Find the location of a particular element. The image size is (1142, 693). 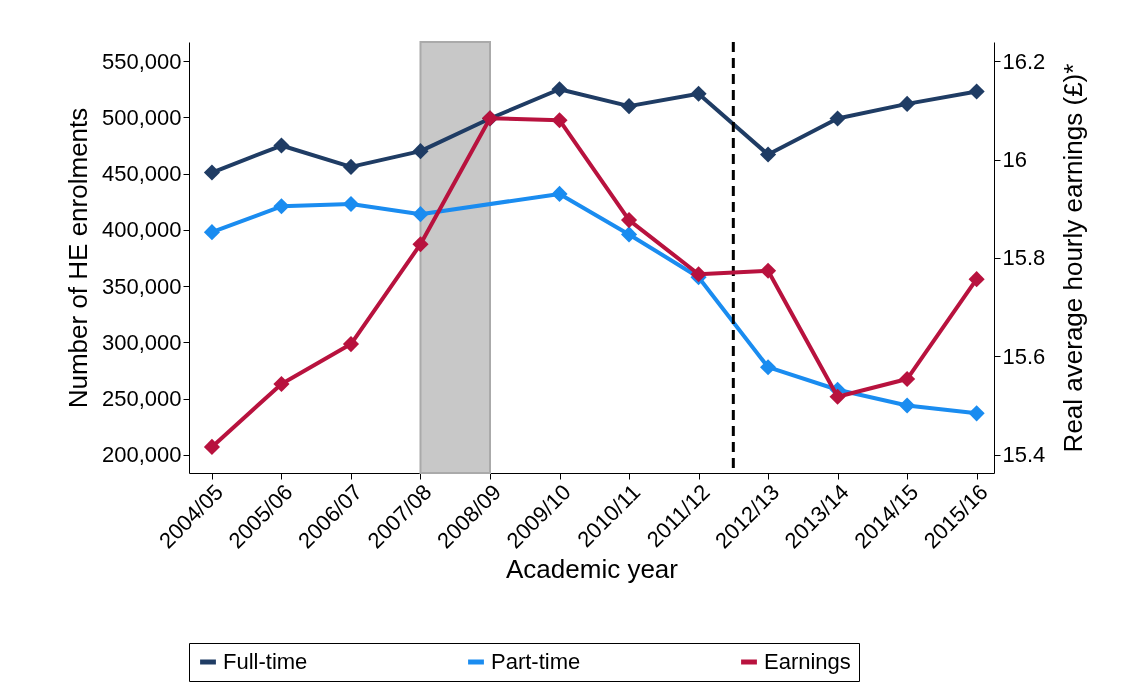

y-tick-label: 450,000 is located at coordinates (141, 174).